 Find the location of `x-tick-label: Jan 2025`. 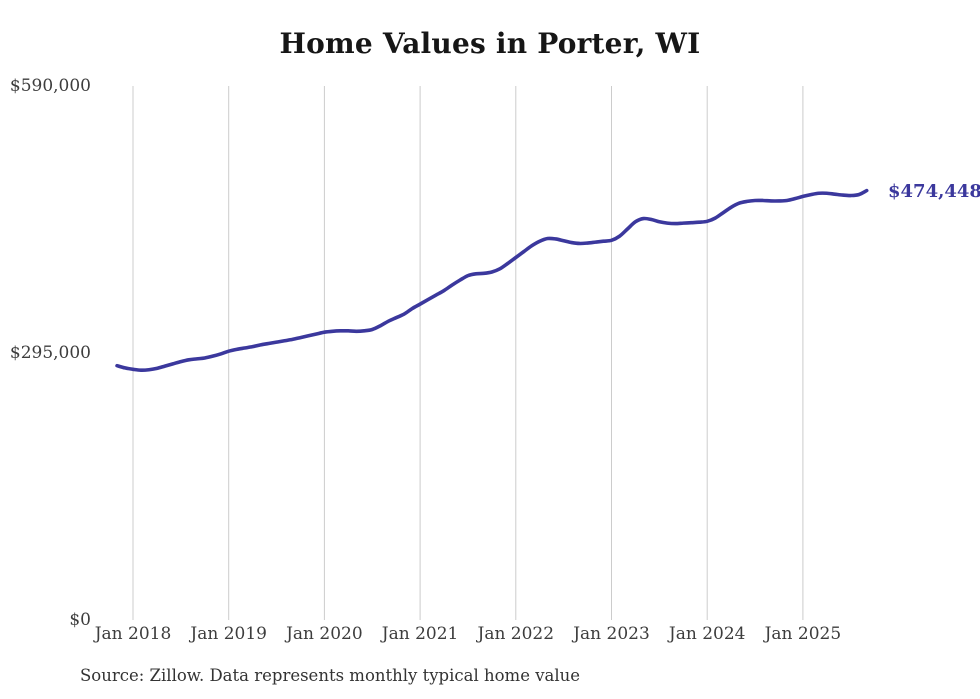

x-tick-label: Jan 2025 is located at coordinates (803, 634).